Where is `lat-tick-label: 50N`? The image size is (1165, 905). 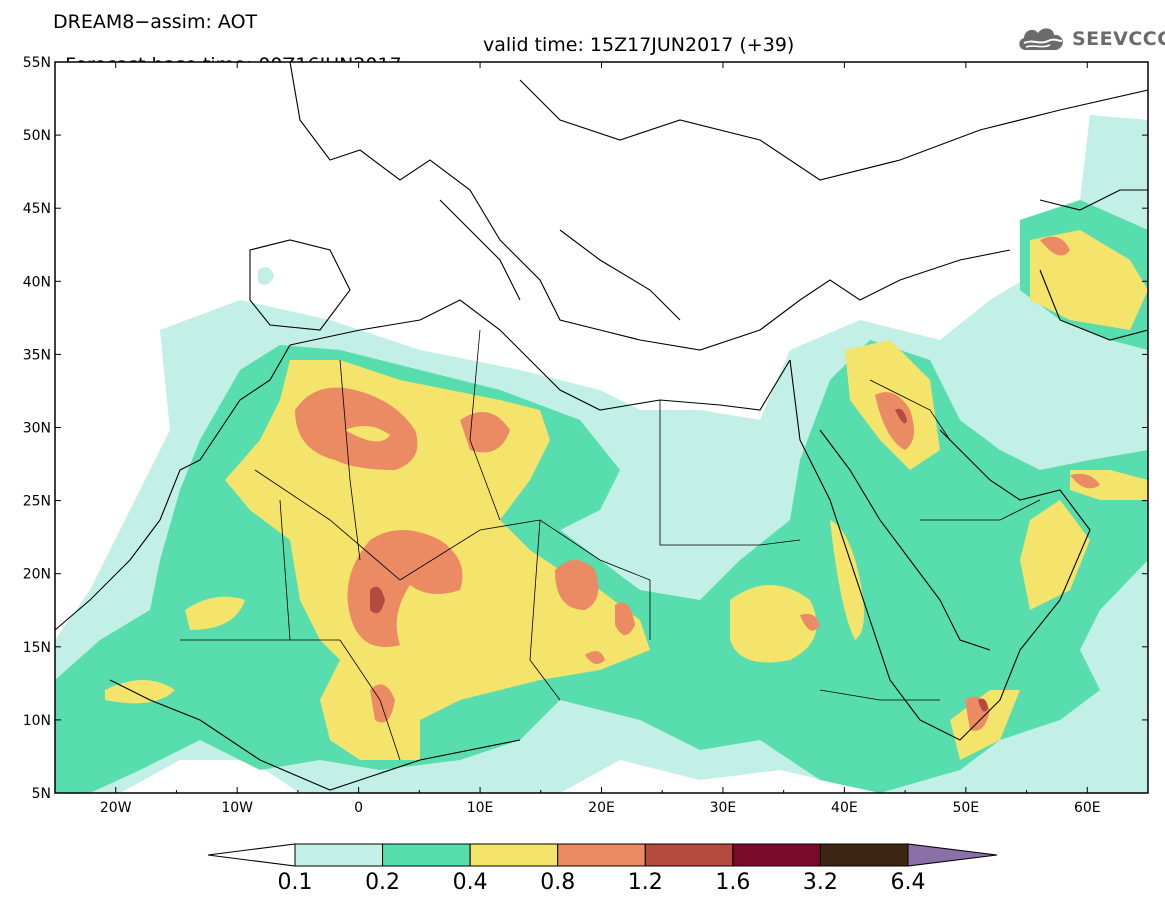 lat-tick-label: 50N is located at coordinates (37, 136).